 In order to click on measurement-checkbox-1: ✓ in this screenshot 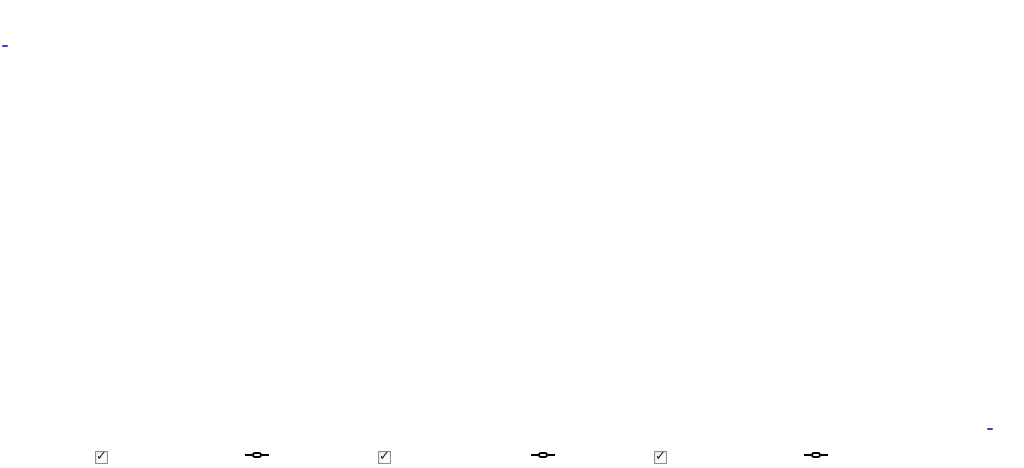, I will do `click(101, 456)`.